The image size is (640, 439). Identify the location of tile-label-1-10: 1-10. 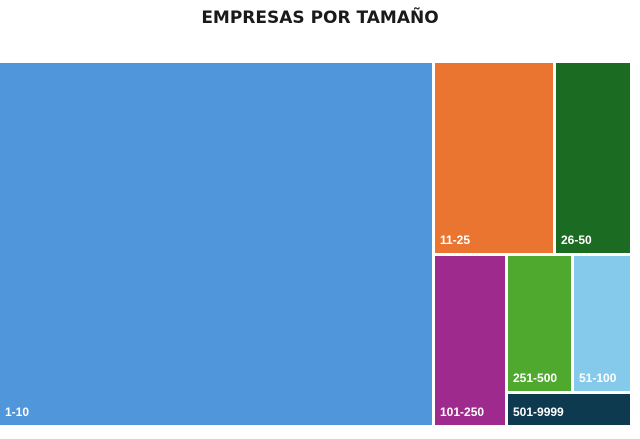
(17, 412).